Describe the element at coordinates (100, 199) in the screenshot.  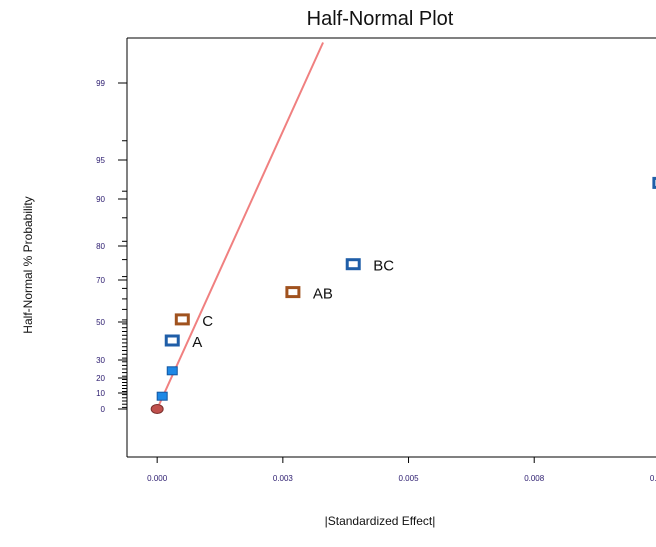
I see `y-tick-label: 90` at that location.